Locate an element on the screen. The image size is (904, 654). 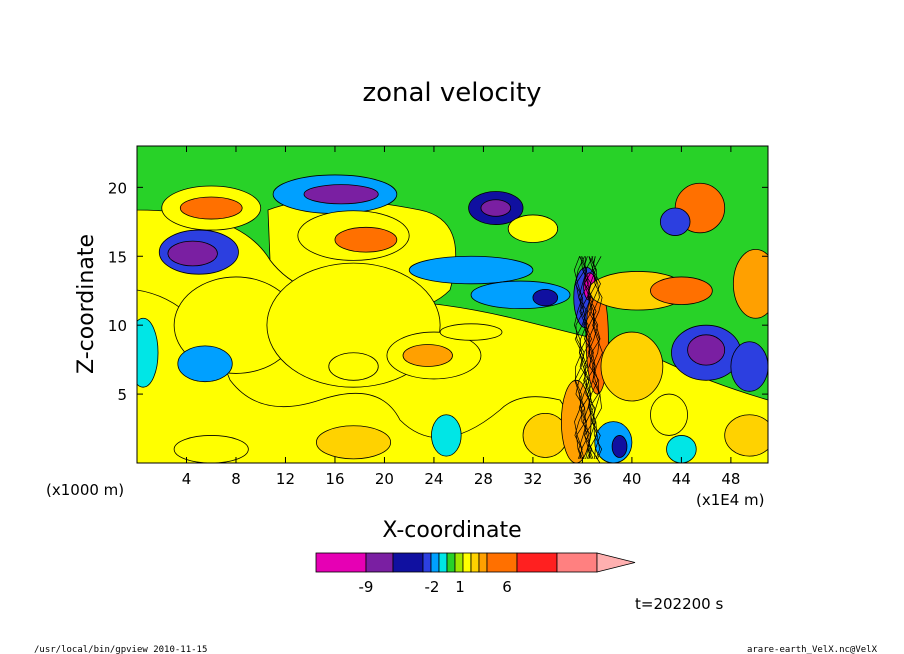
y-tick-label: 5 is located at coordinates (122, 395).